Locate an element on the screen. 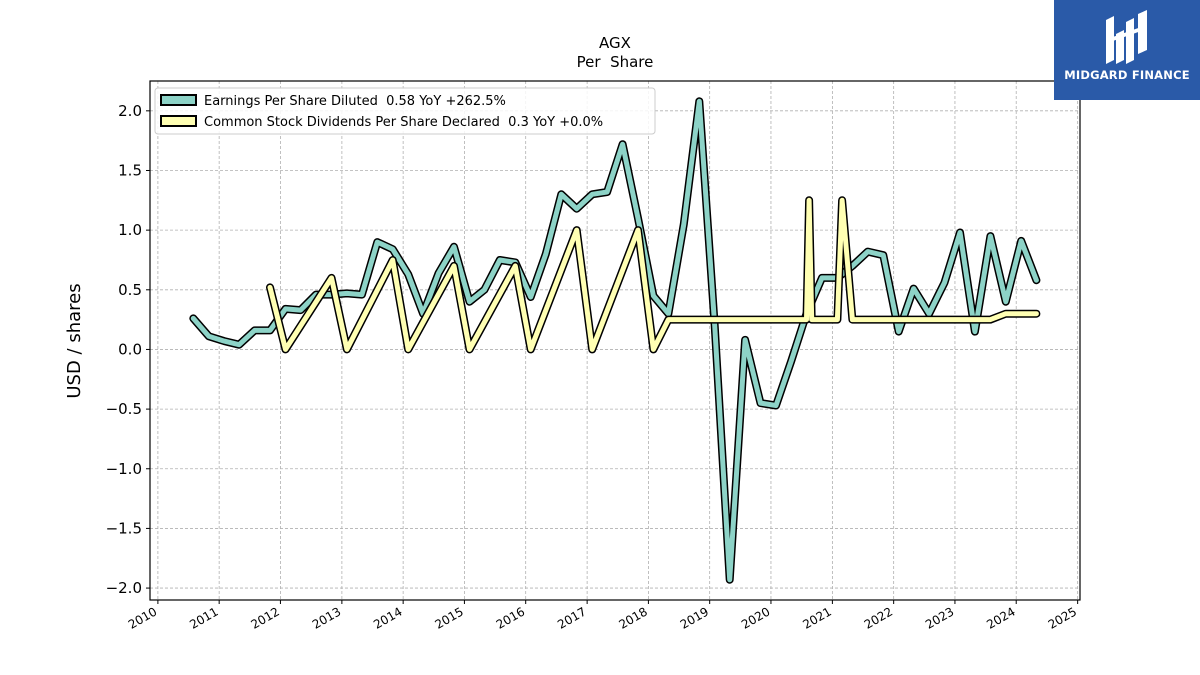  logo-text: MIDGARD FINANCE is located at coordinates (1127, 75).